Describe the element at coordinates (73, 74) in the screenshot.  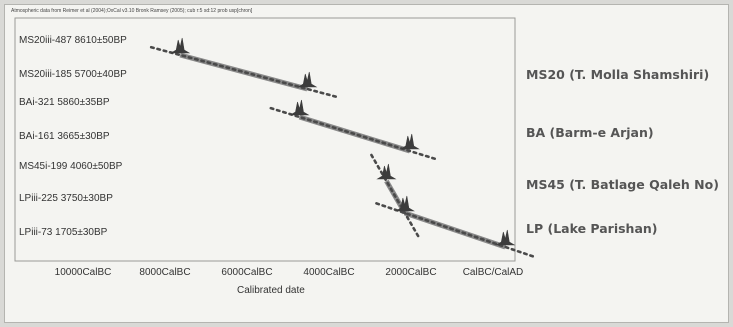
I see `sample-label-2: MS20iii-185 5700±40BP` at that location.